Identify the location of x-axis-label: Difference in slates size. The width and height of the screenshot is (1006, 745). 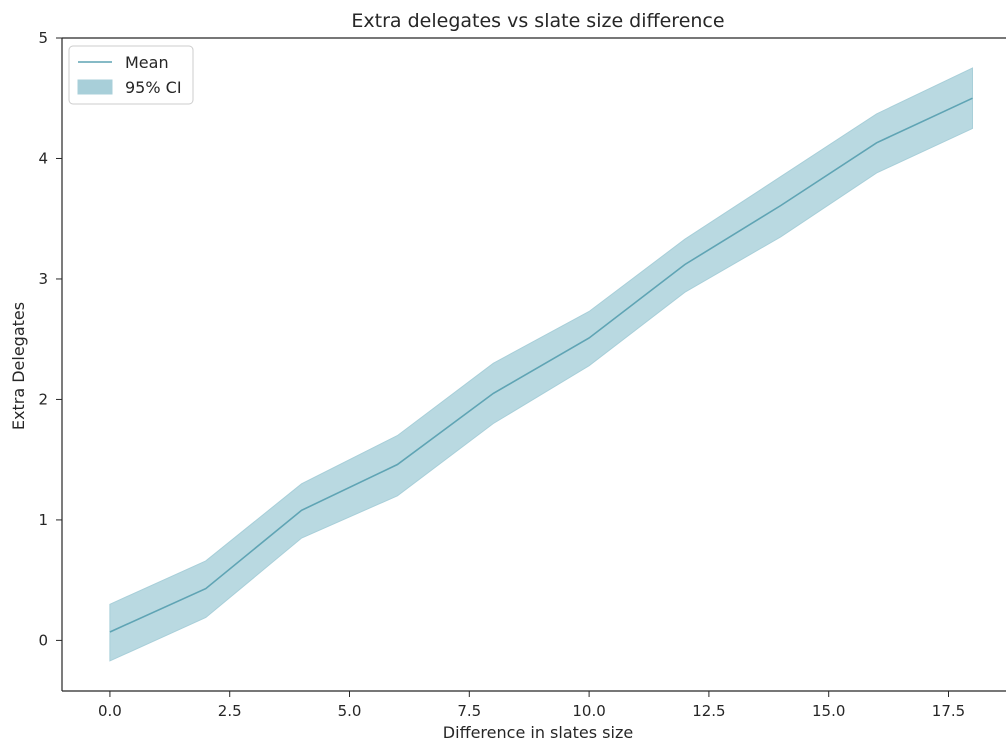
(538, 732).